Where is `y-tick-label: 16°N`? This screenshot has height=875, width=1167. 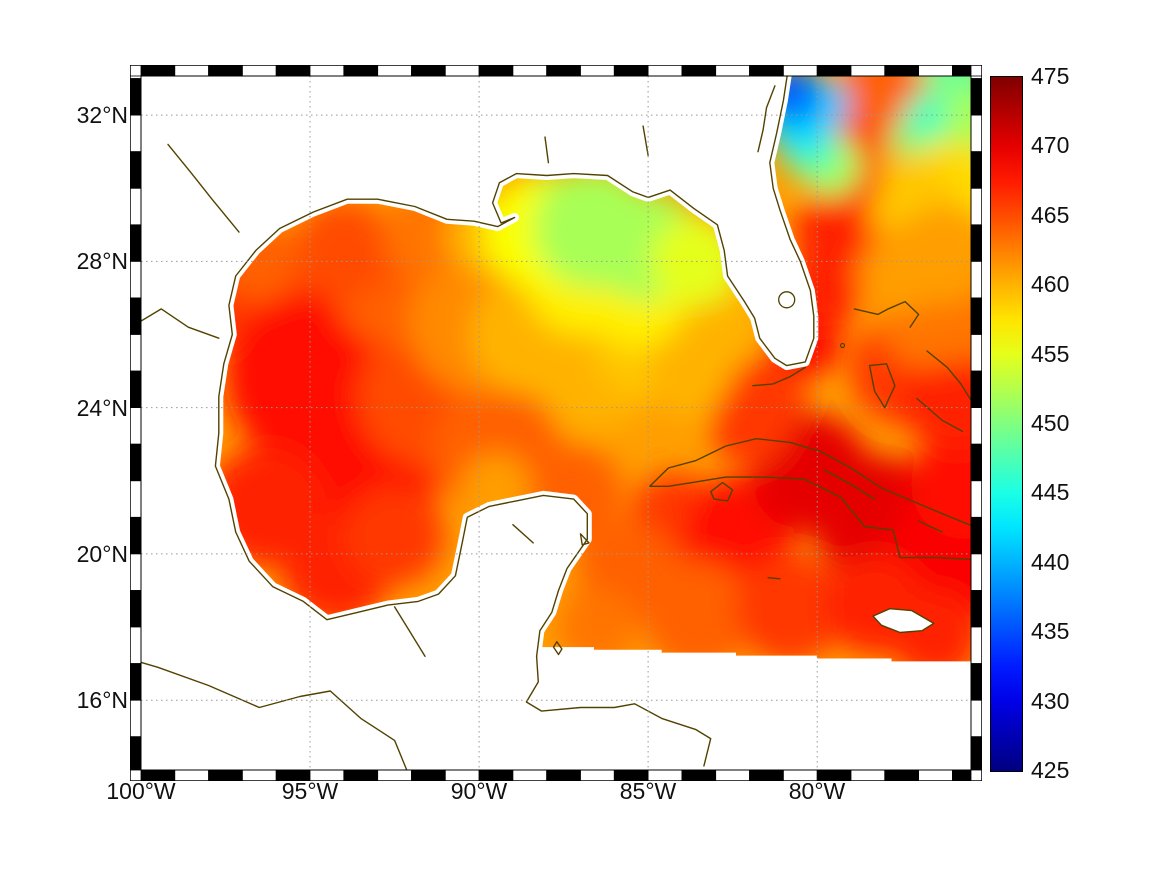 y-tick-label: 16°N is located at coordinates (102, 700).